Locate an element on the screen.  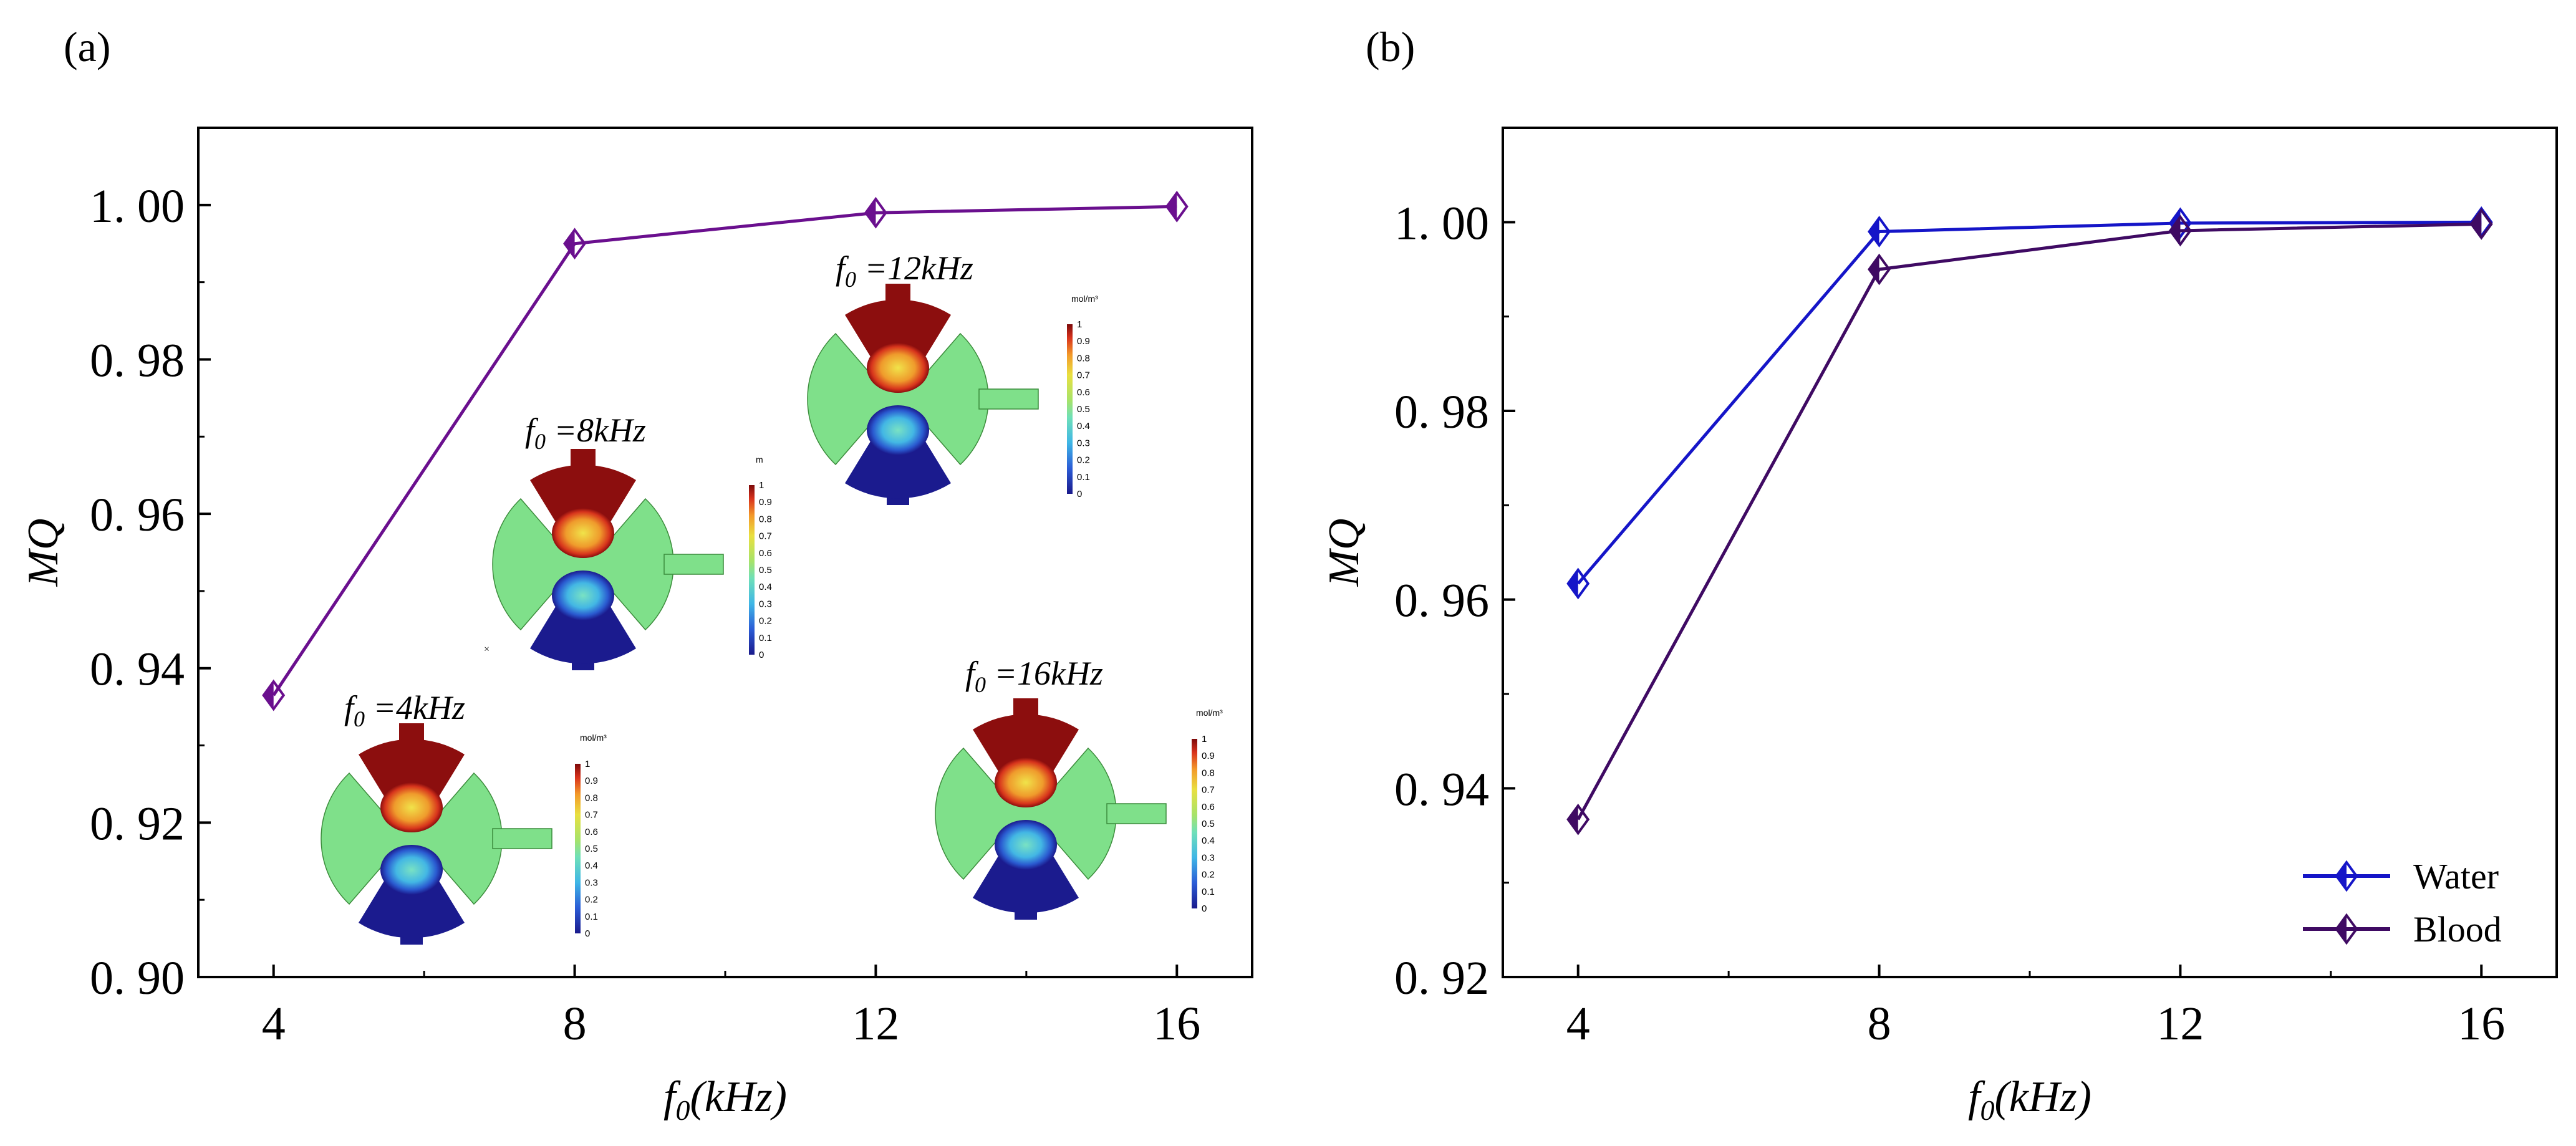
colorbar-12khz is located at coordinates (1070, 409).